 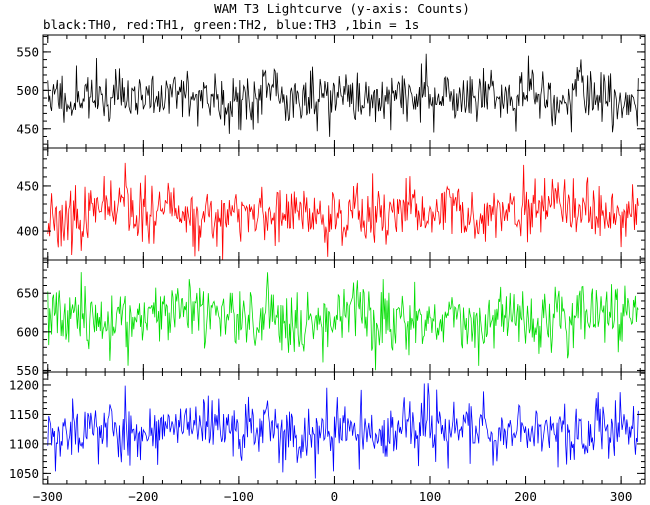 I want to click on x-axis: −300 −200 −100 0 100 200 300, so click(x=333, y=496).